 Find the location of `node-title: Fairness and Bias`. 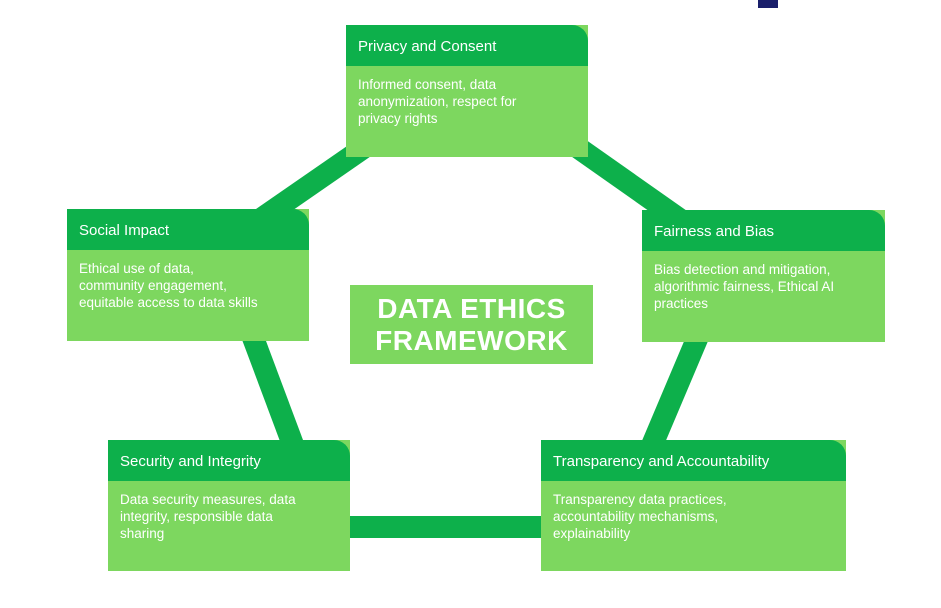

node-title: Fairness and Bias is located at coordinates (763, 230).